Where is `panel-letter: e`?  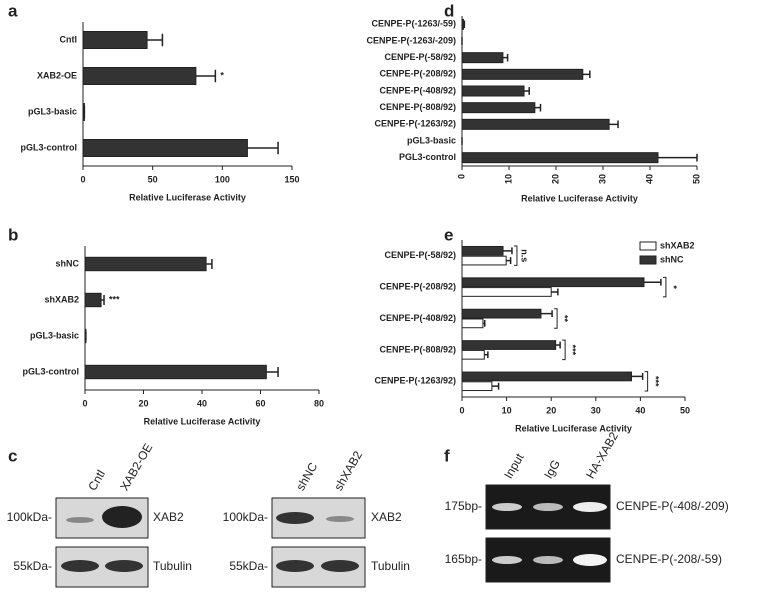
panel-letter: e is located at coordinates (448, 234).